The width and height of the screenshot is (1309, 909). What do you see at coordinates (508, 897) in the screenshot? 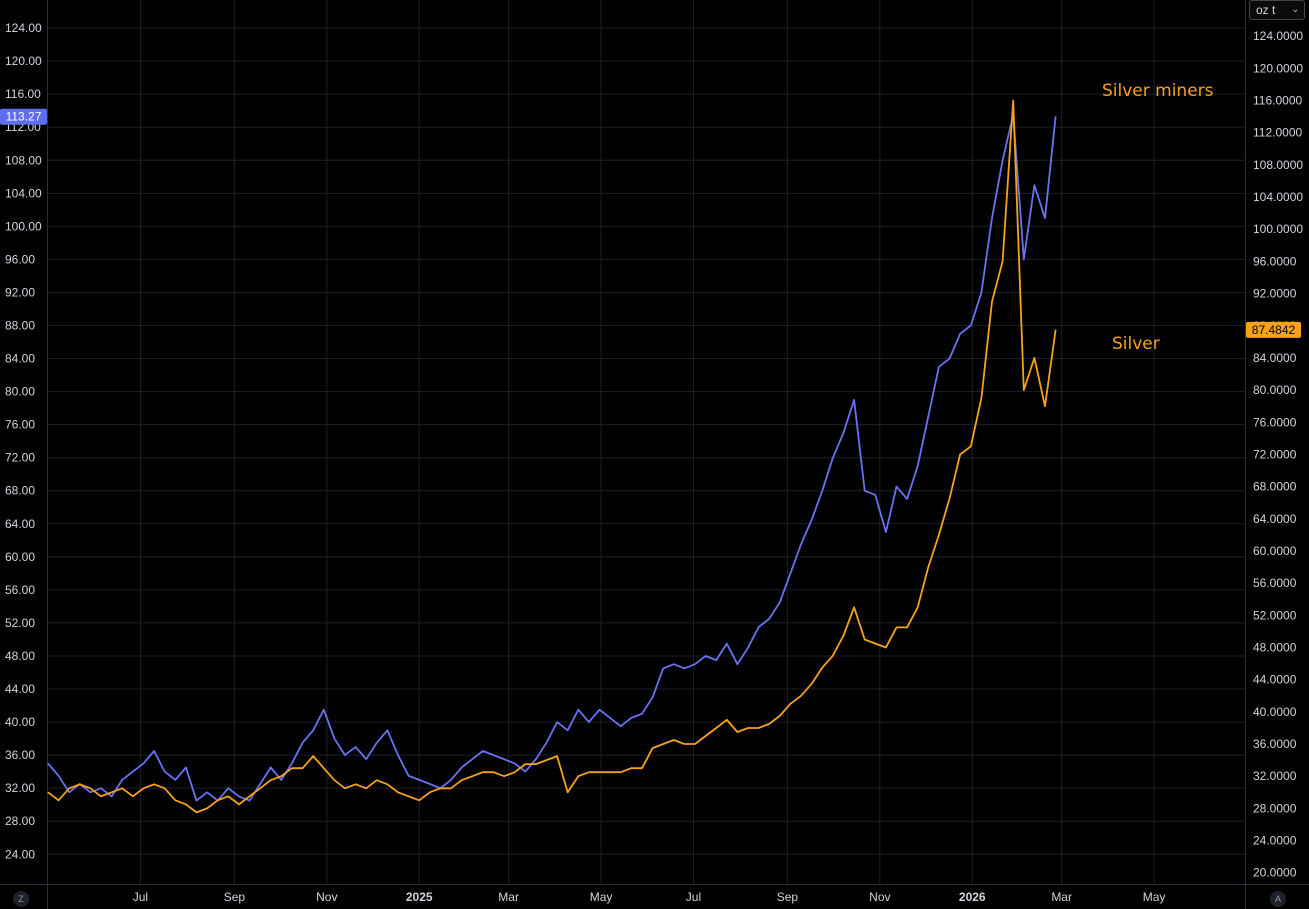
I see `time-tick-label: Mar` at bounding box center [508, 897].